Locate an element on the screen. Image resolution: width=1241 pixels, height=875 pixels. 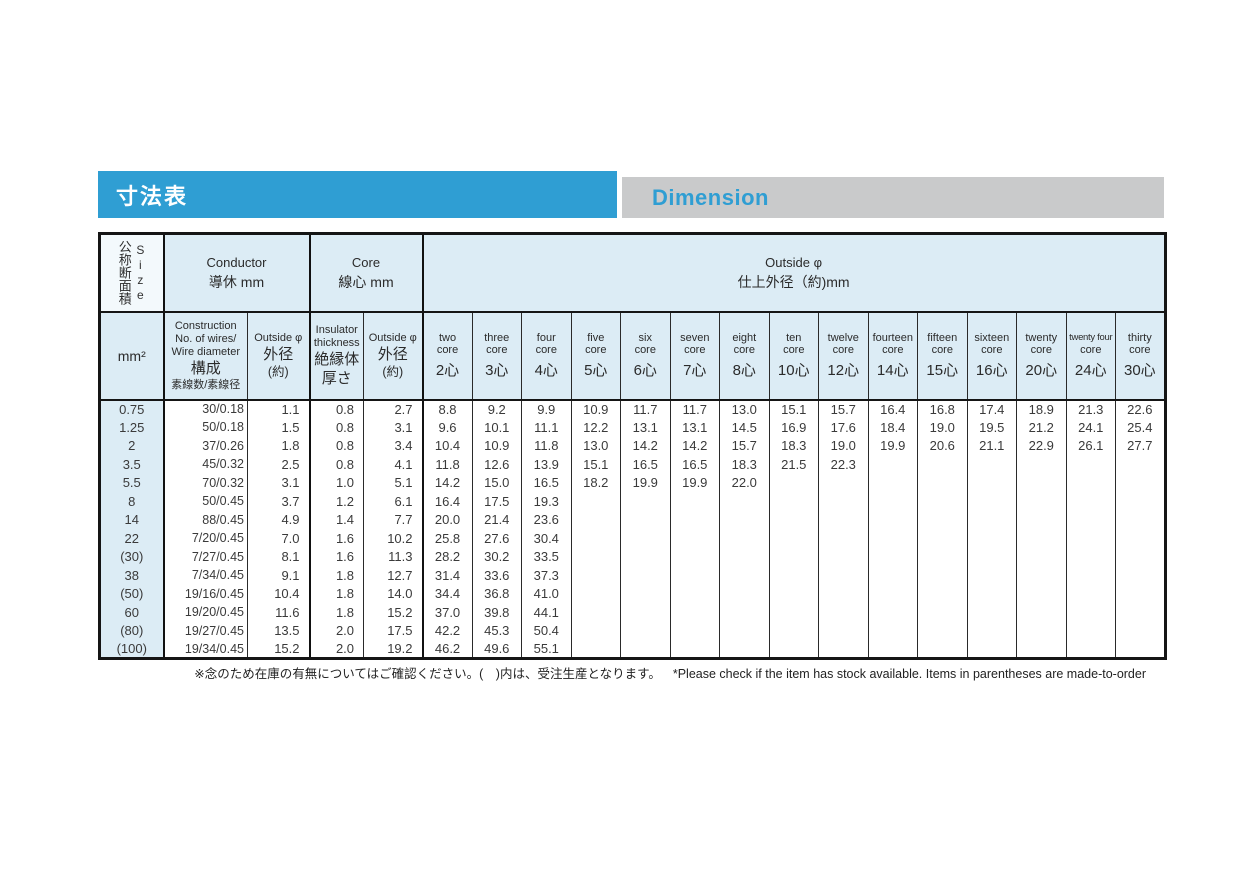
core-od-cell: 37.0 is located at coordinates (447, 612).